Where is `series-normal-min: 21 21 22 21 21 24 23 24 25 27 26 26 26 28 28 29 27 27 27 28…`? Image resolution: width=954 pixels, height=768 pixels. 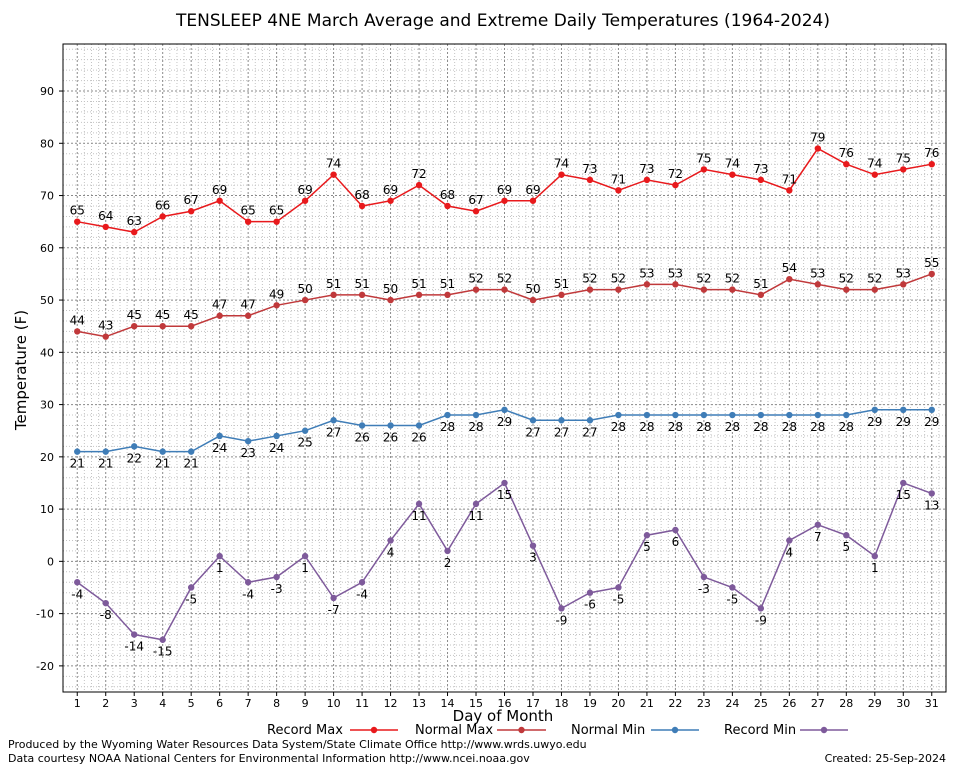
series-normal-min: 21 21 22 21 21 24 23 24 25 27 26 26 26 28 28 29 27 27 27 28… is located at coordinates (504, 438).